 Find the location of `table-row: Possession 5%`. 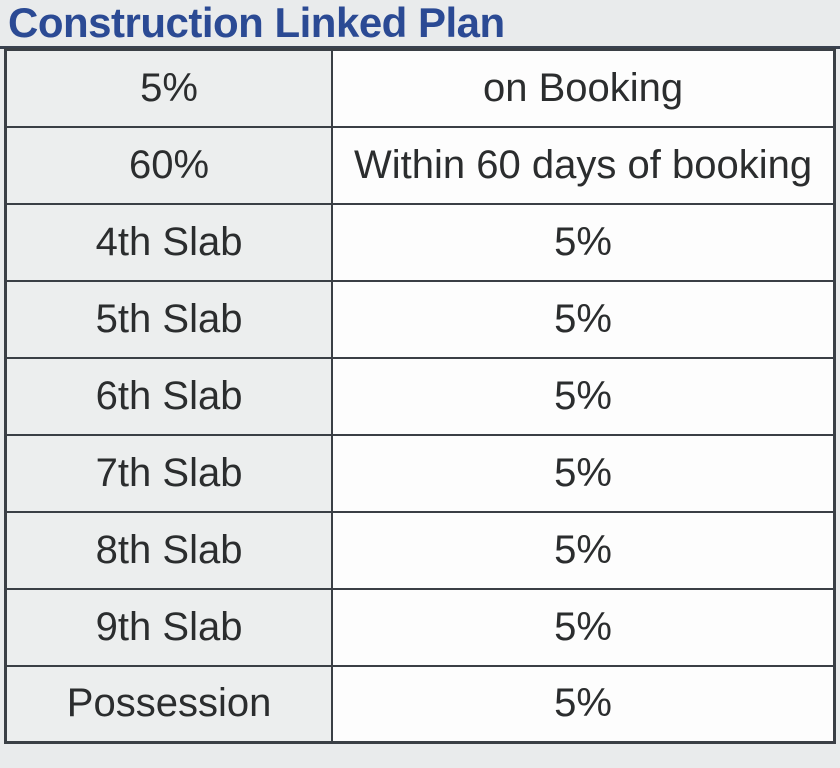

table-row: Possession 5% is located at coordinates (420, 704).